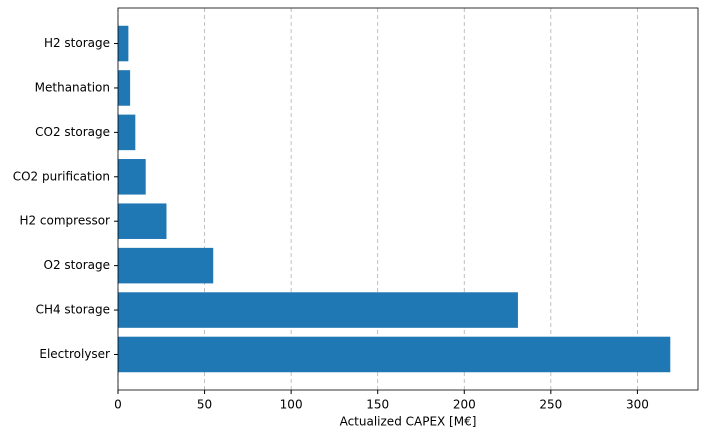 This screenshot has height=442, width=707. What do you see at coordinates (377, 405) in the screenshot?
I see `x-tick-label: 150` at bounding box center [377, 405].